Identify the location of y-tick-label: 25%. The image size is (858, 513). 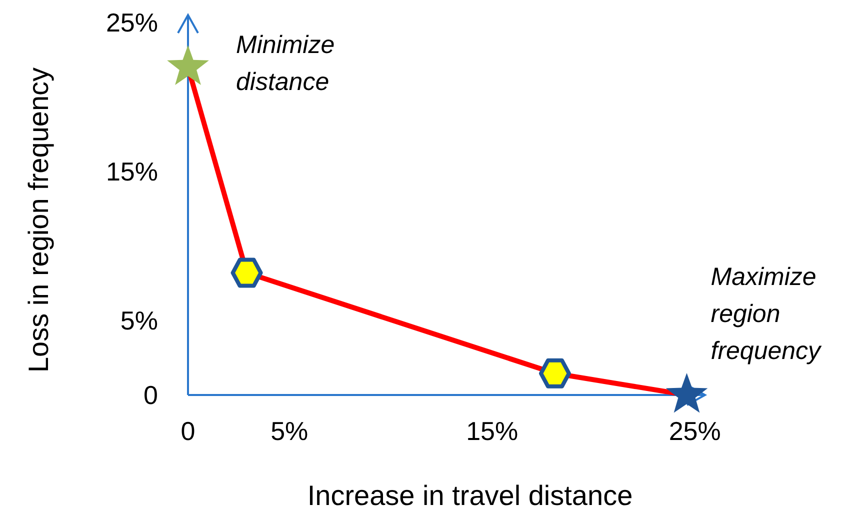
(132, 23).